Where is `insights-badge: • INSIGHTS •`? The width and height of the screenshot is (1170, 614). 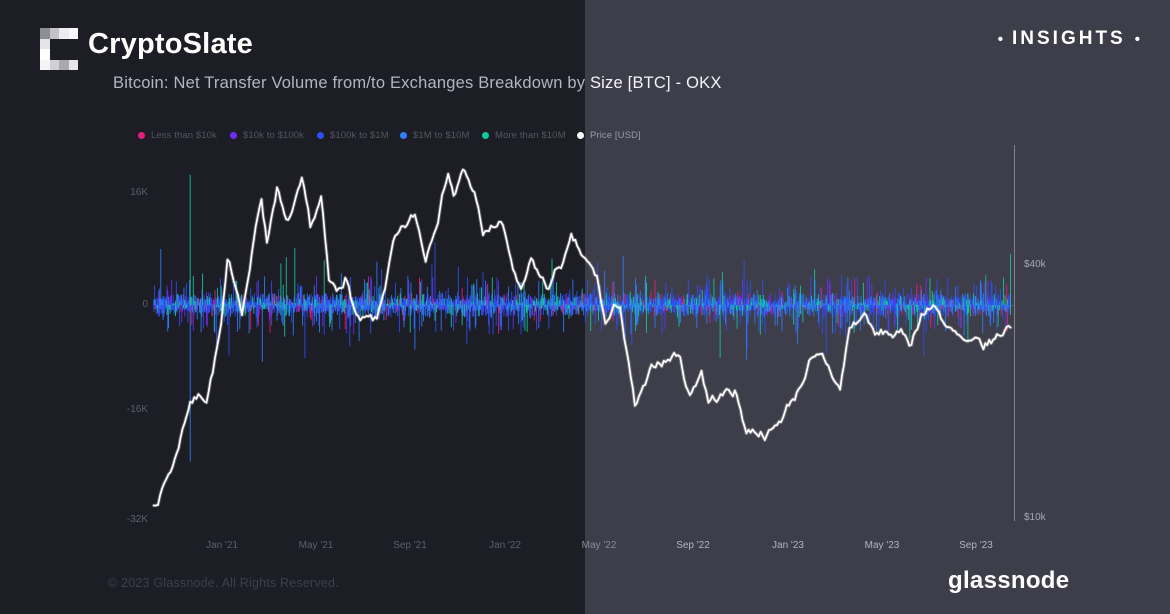
insights-badge: • INSIGHTS • is located at coordinates (1069, 39).